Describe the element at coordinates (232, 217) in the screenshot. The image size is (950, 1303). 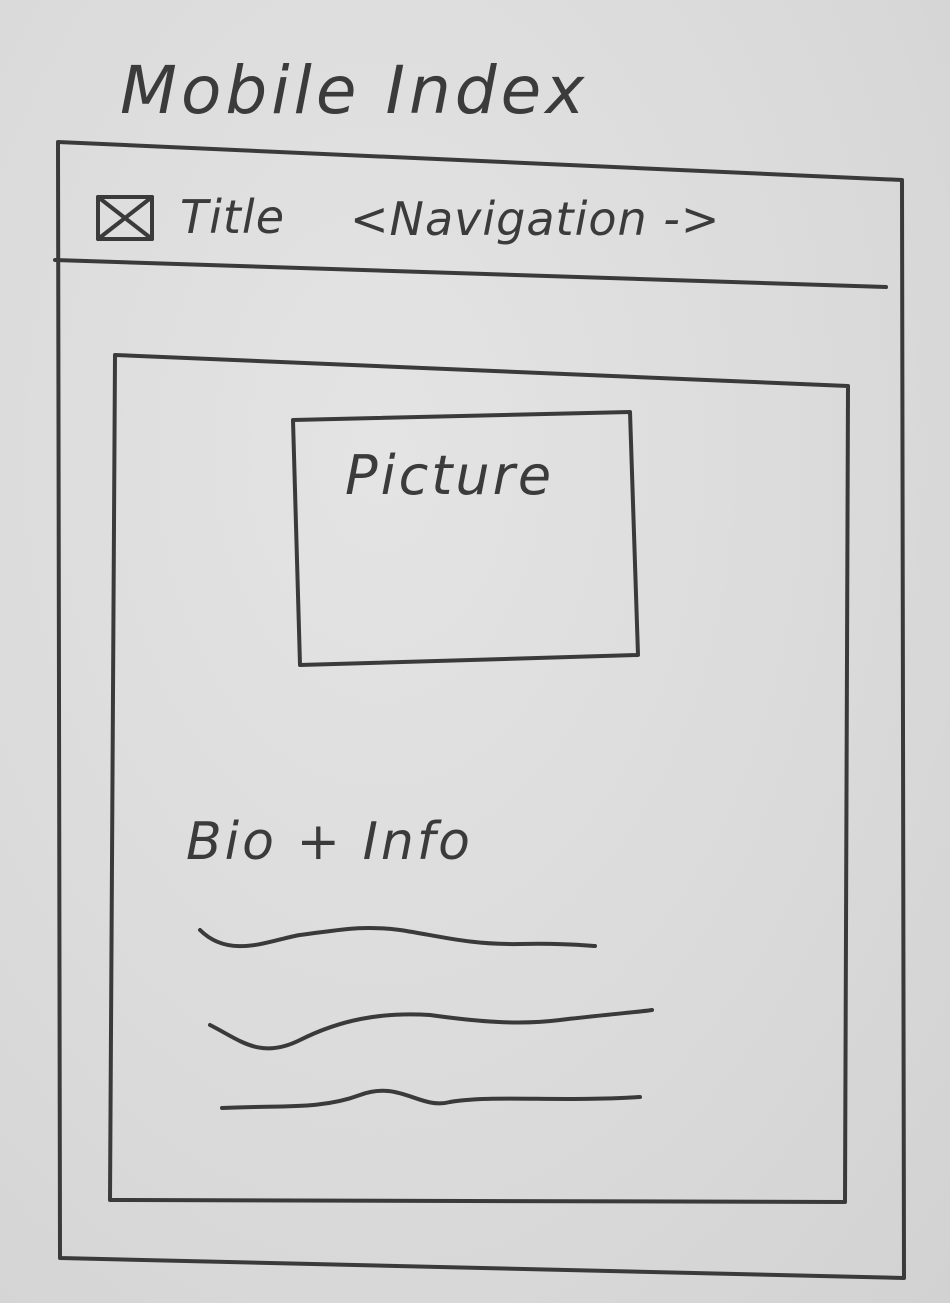
I see `header-title: Title` at that location.